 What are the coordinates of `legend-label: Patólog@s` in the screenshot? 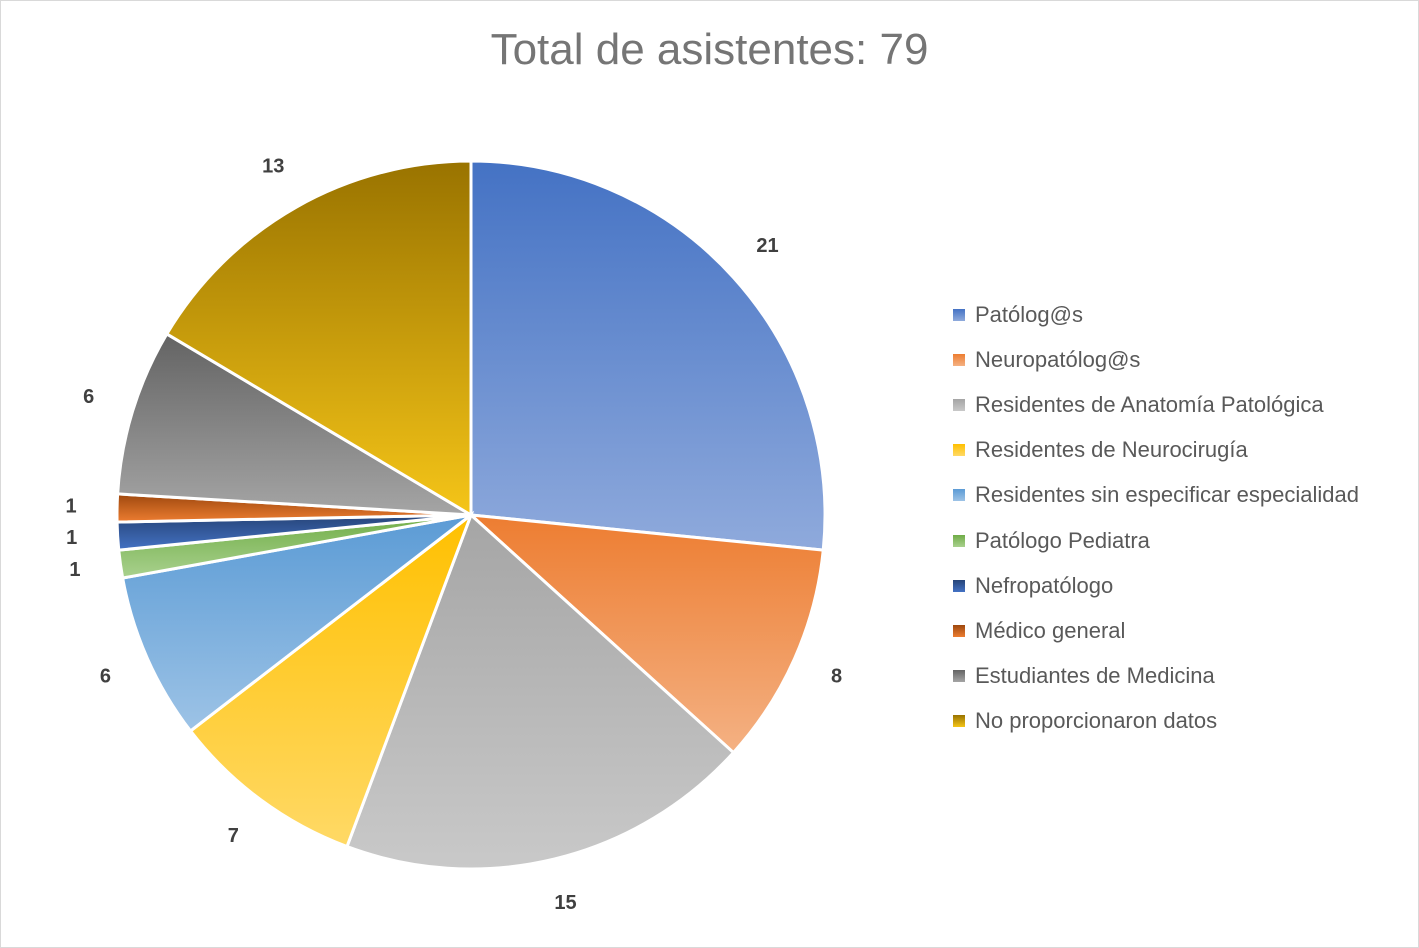 It's located at (1029, 314).